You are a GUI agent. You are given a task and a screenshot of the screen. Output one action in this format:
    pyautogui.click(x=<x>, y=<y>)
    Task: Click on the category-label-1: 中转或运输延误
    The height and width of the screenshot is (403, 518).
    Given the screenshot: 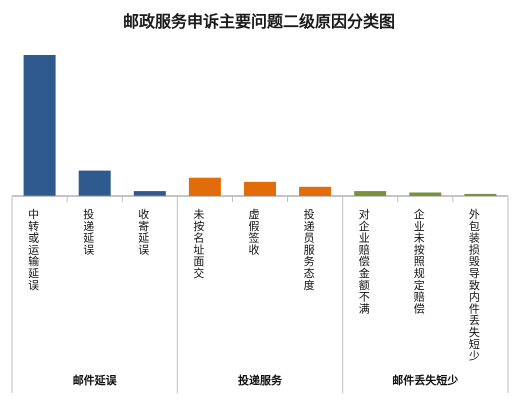 What is the action you would take?
    pyautogui.click(x=33, y=250)
    